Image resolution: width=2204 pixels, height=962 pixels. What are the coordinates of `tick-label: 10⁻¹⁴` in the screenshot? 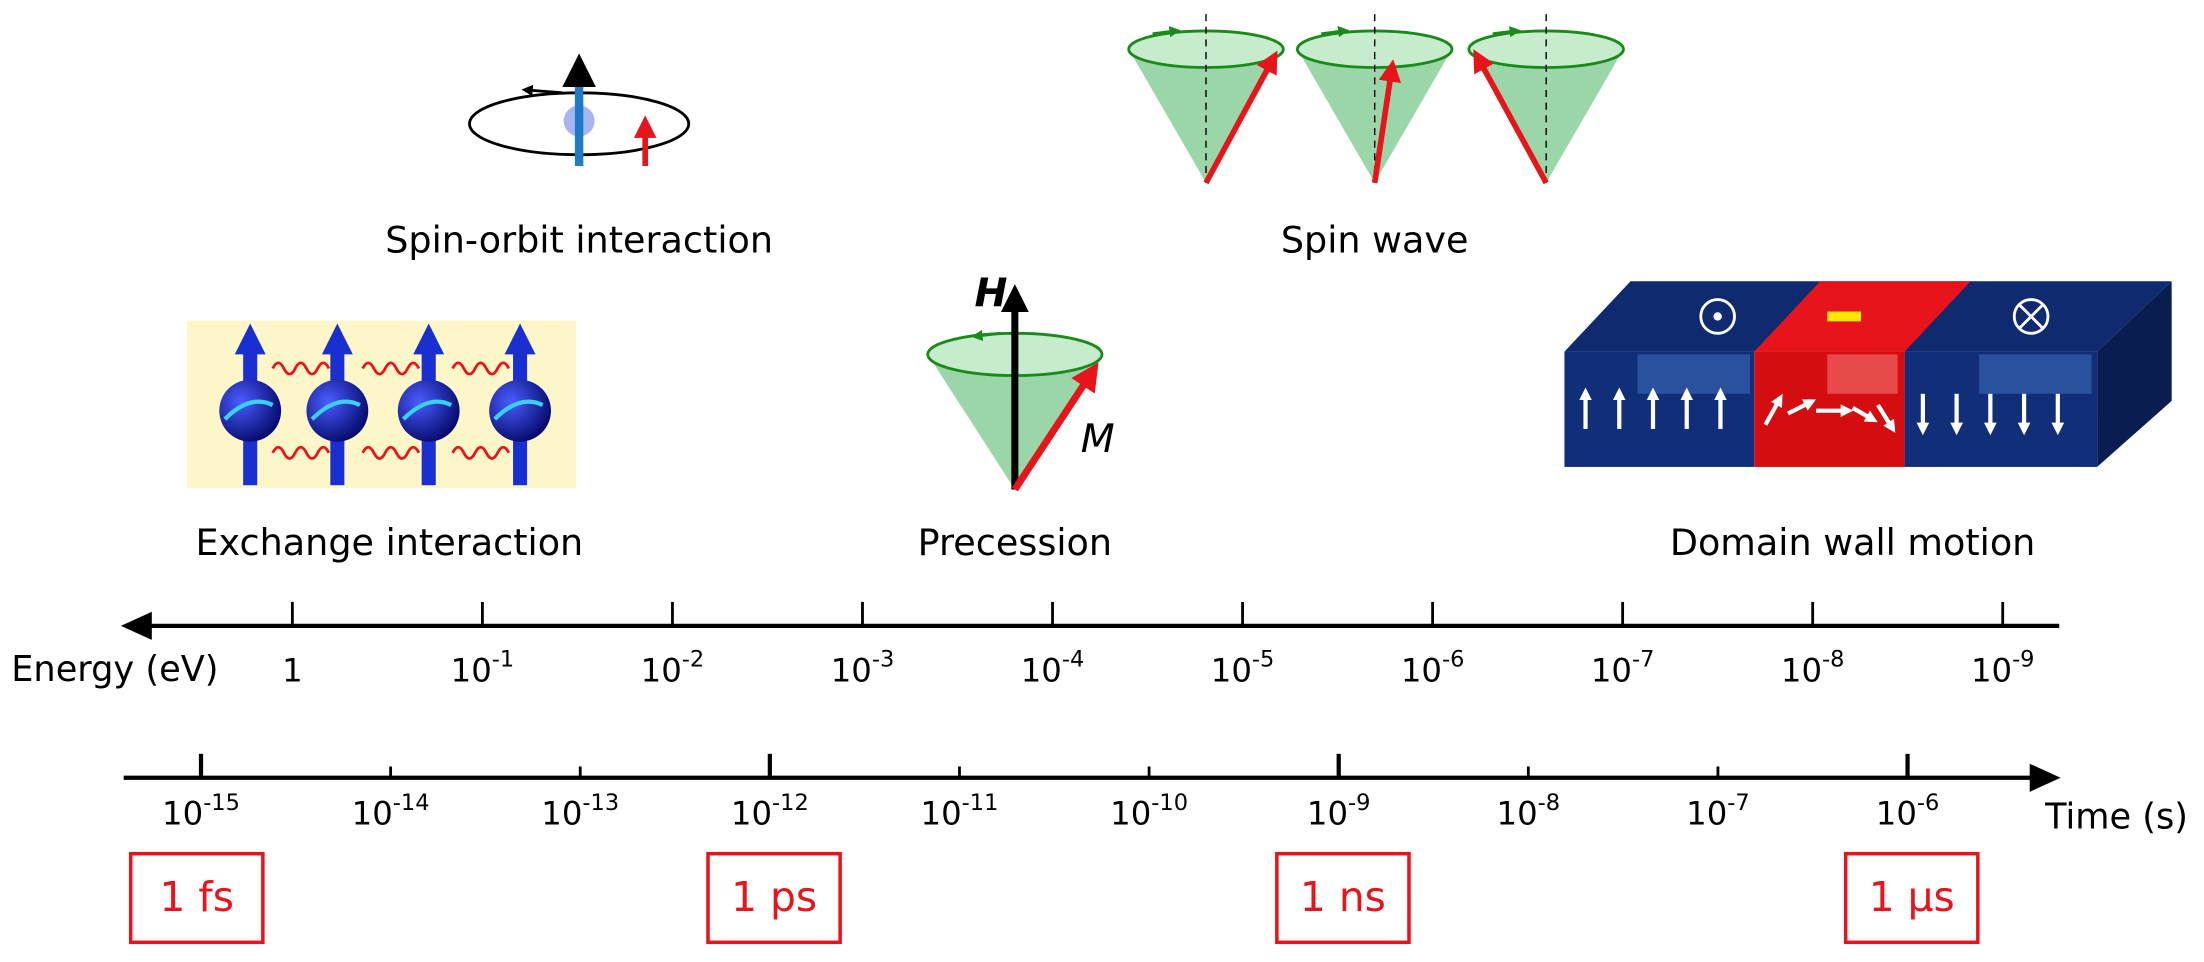 It's located at (391, 811).